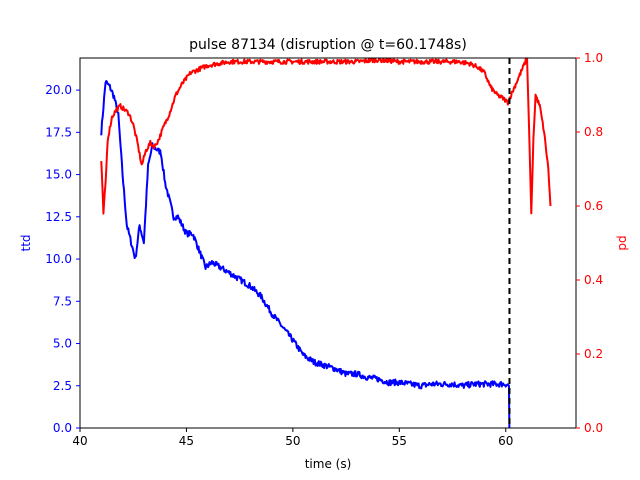 The width and height of the screenshot is (640, 480). Describe the element at coordinates (622, 242) in the screenshot. I see `right-axis-title: pd` at that location.